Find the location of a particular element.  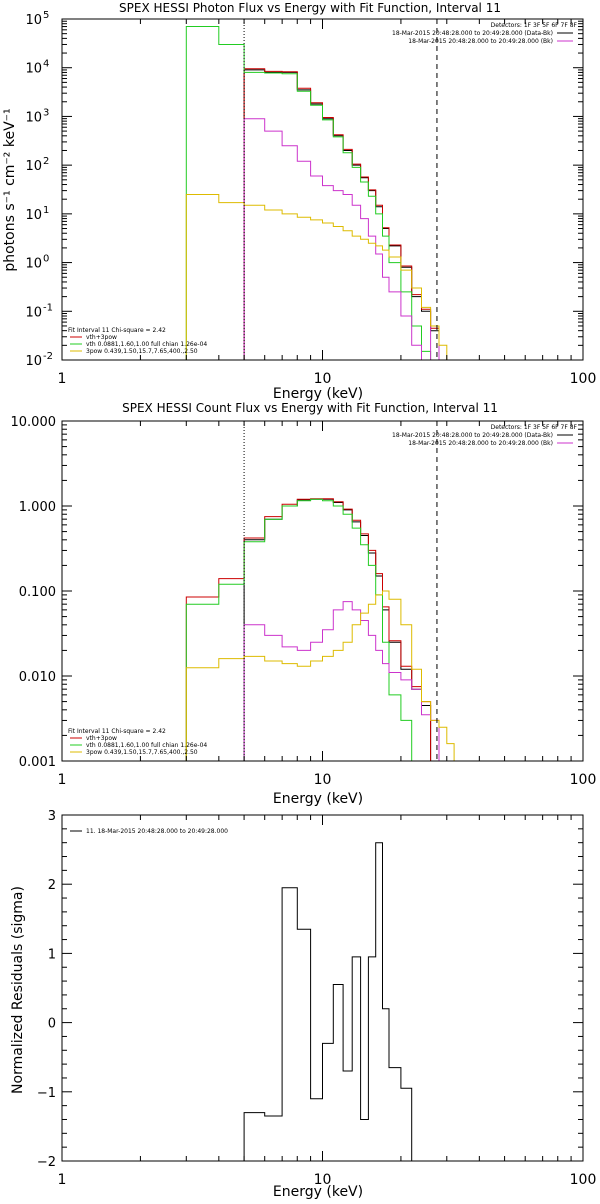

residuals-y-tick-label: −2 is located at coordinates (46, 1162).